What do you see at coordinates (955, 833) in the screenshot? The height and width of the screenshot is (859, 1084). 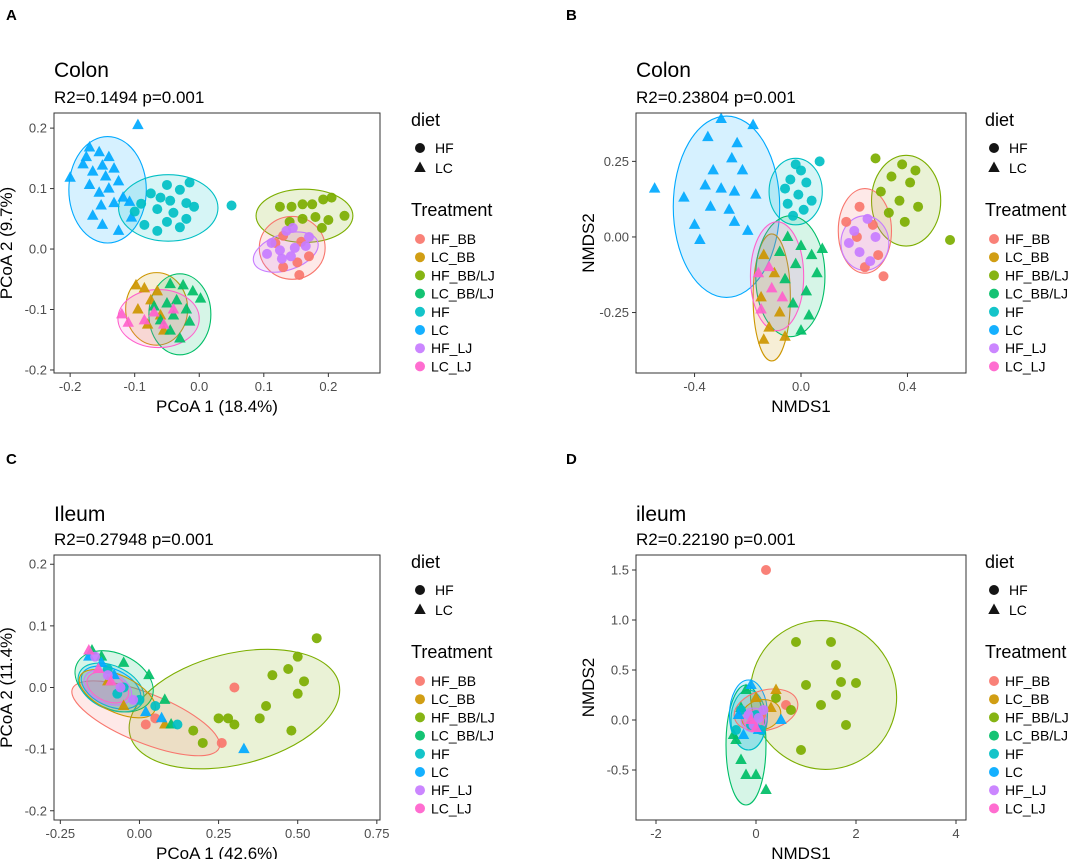 I see `x-tick-label: 4` at bounding box center [955, 833].